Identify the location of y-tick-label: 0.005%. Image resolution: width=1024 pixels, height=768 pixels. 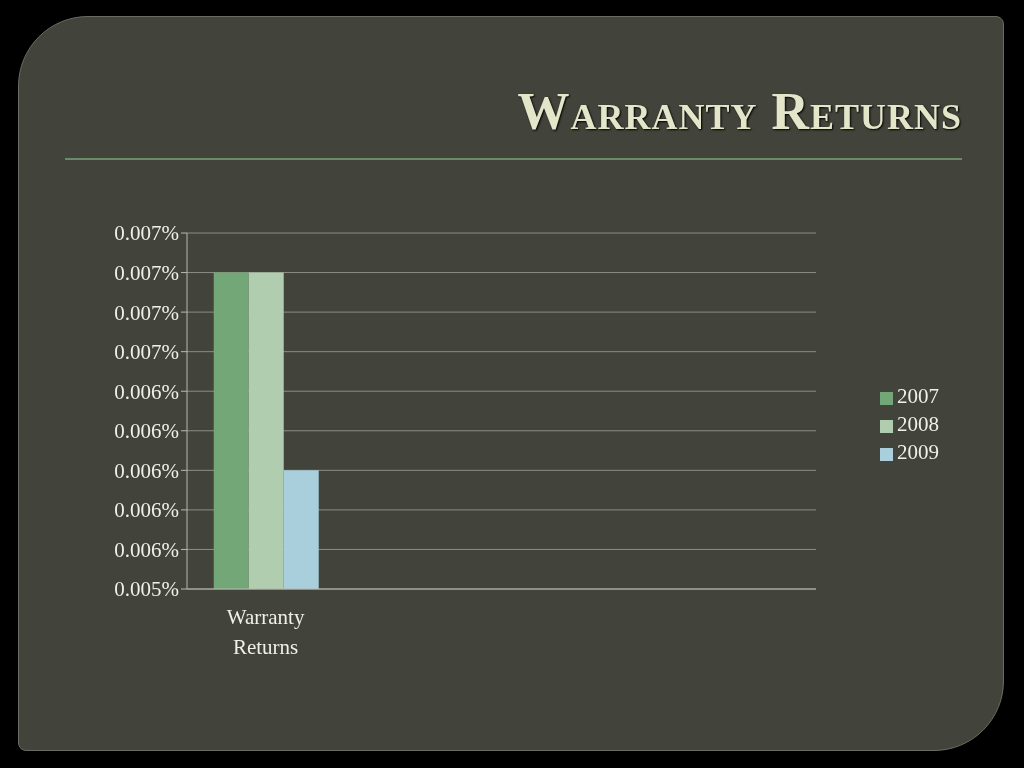
(146, 589).